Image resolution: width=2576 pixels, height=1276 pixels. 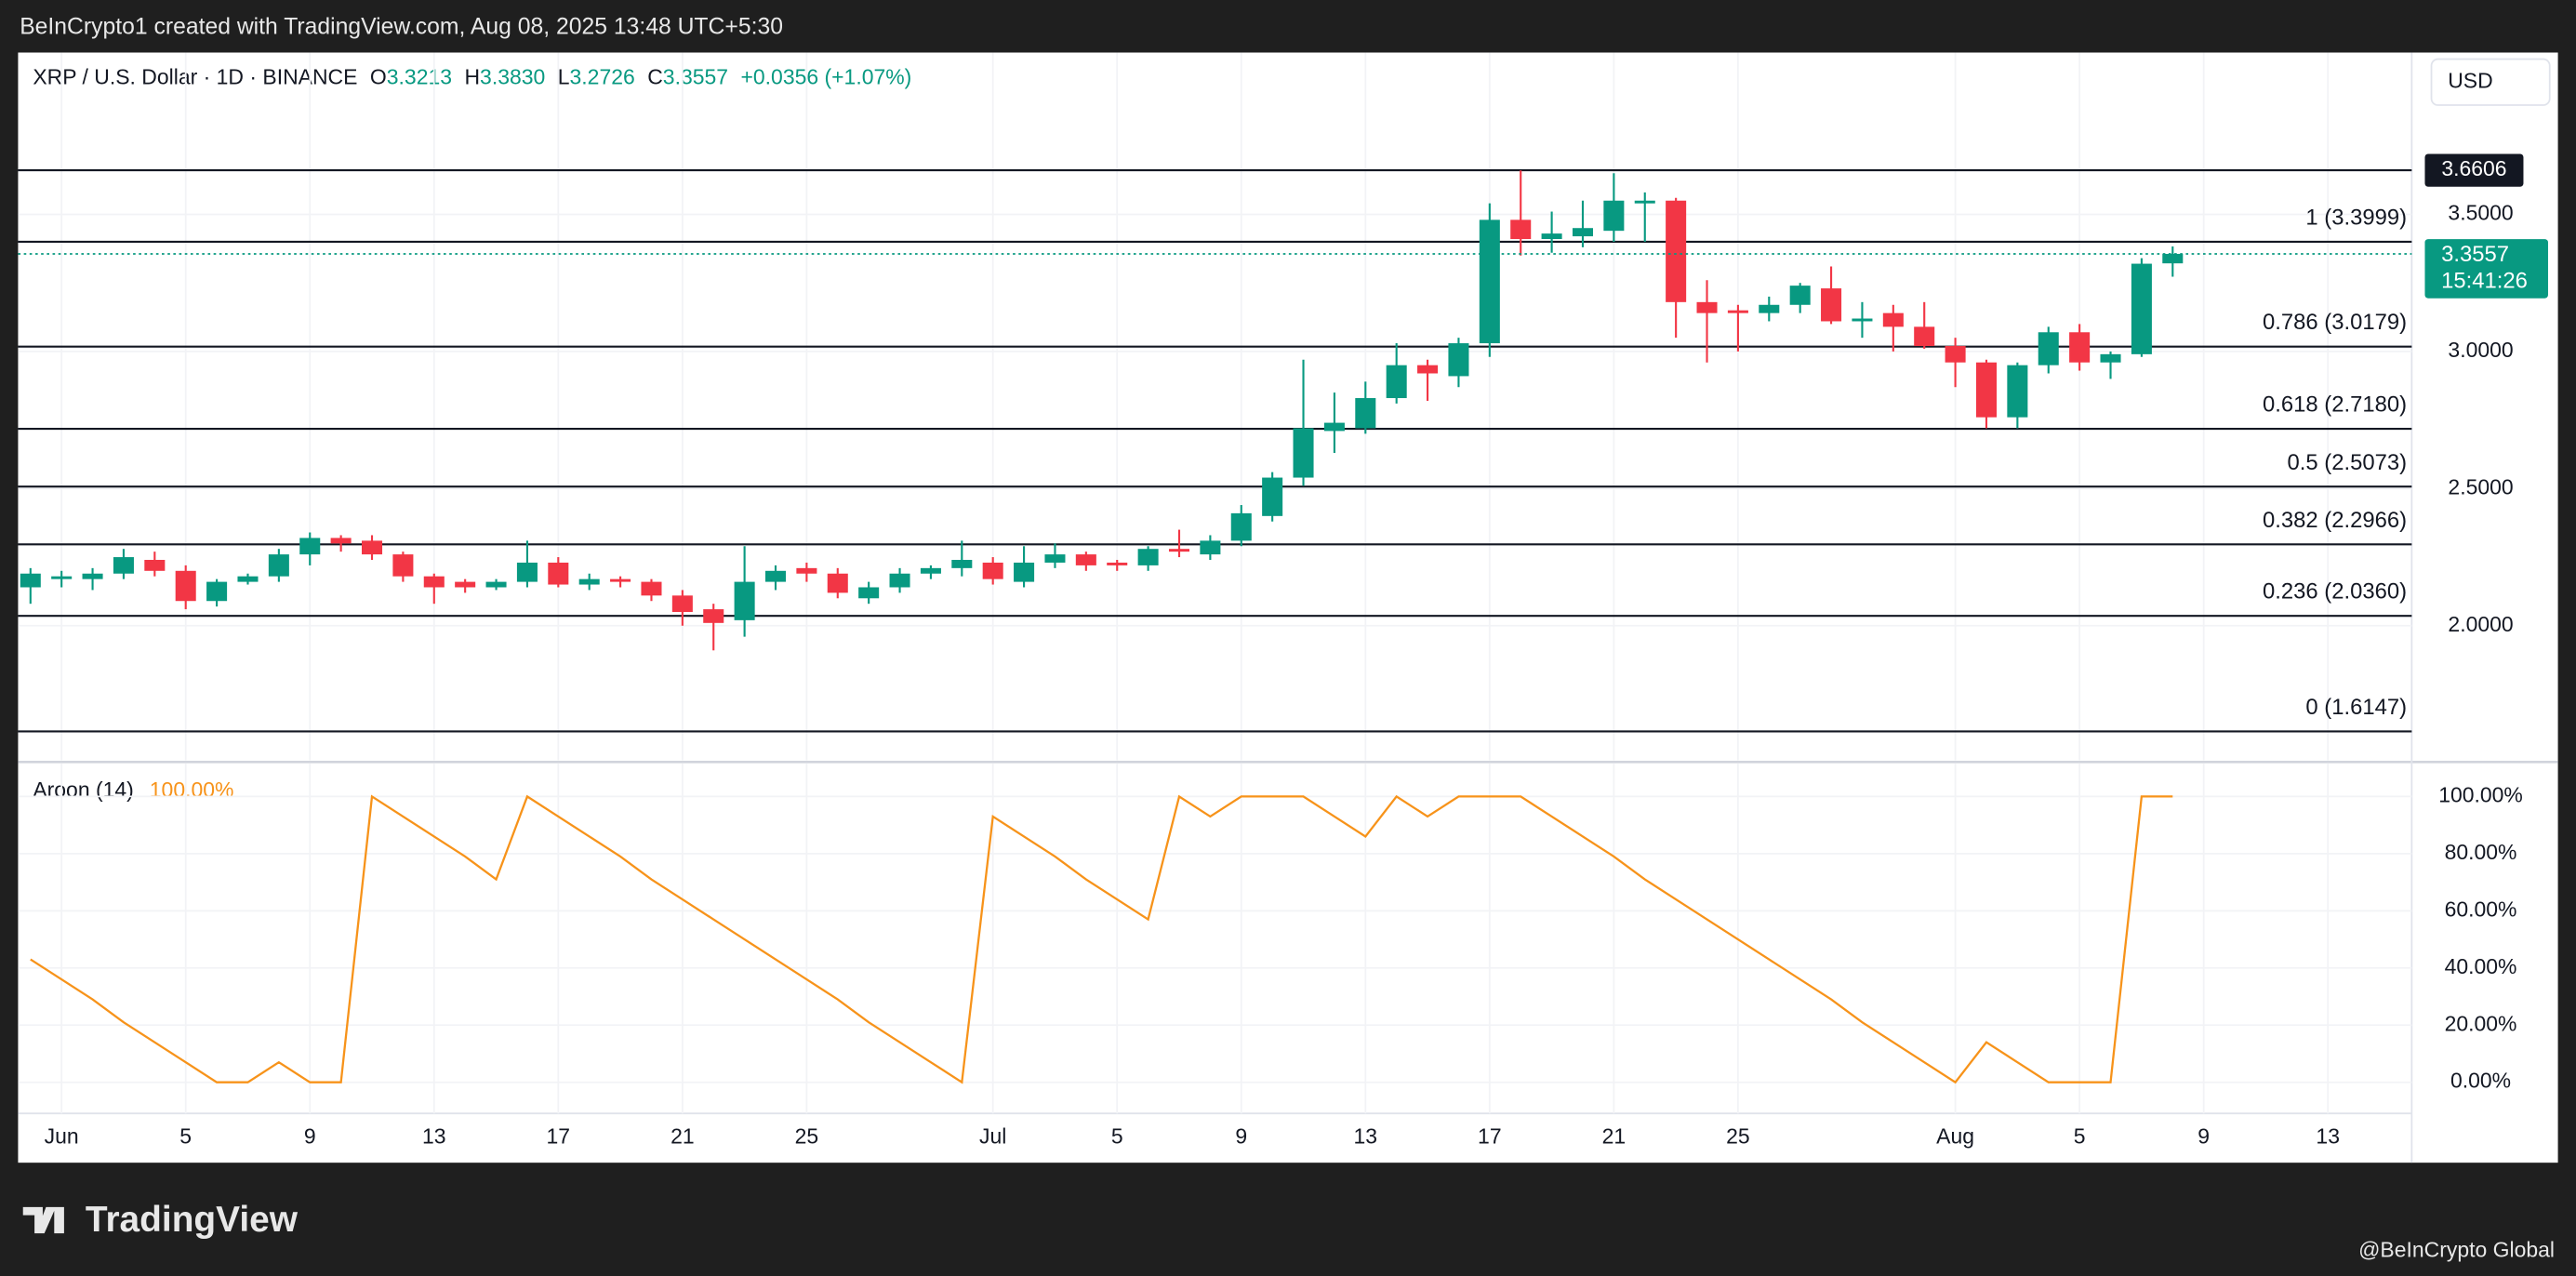 What do you see at coordinates (564, 77) in the screenshot?
I see `legend-key: L` at bounding box center [564, 77].